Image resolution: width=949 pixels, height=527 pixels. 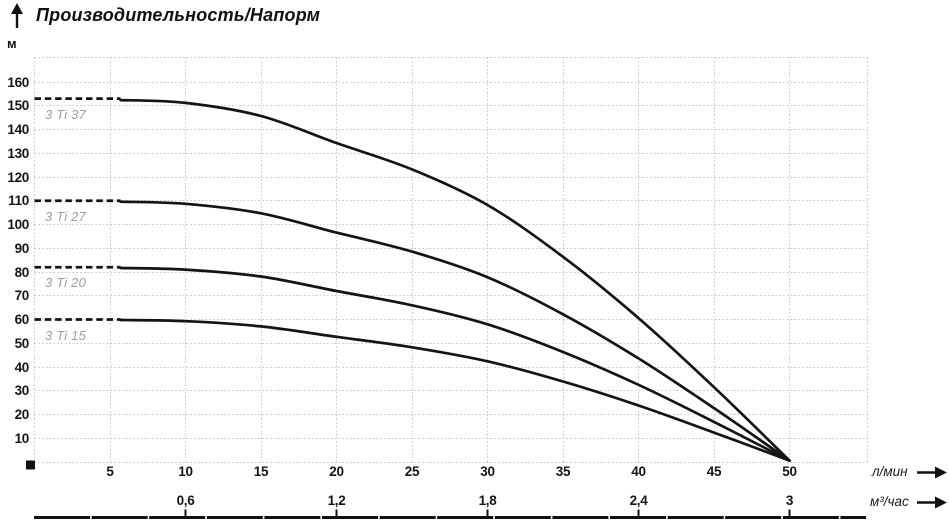 What do you see at coordinates (932, 502) in the screenshot?
I see `x-axis-secondary-arrow-icon` at bounding box center [932, 502].